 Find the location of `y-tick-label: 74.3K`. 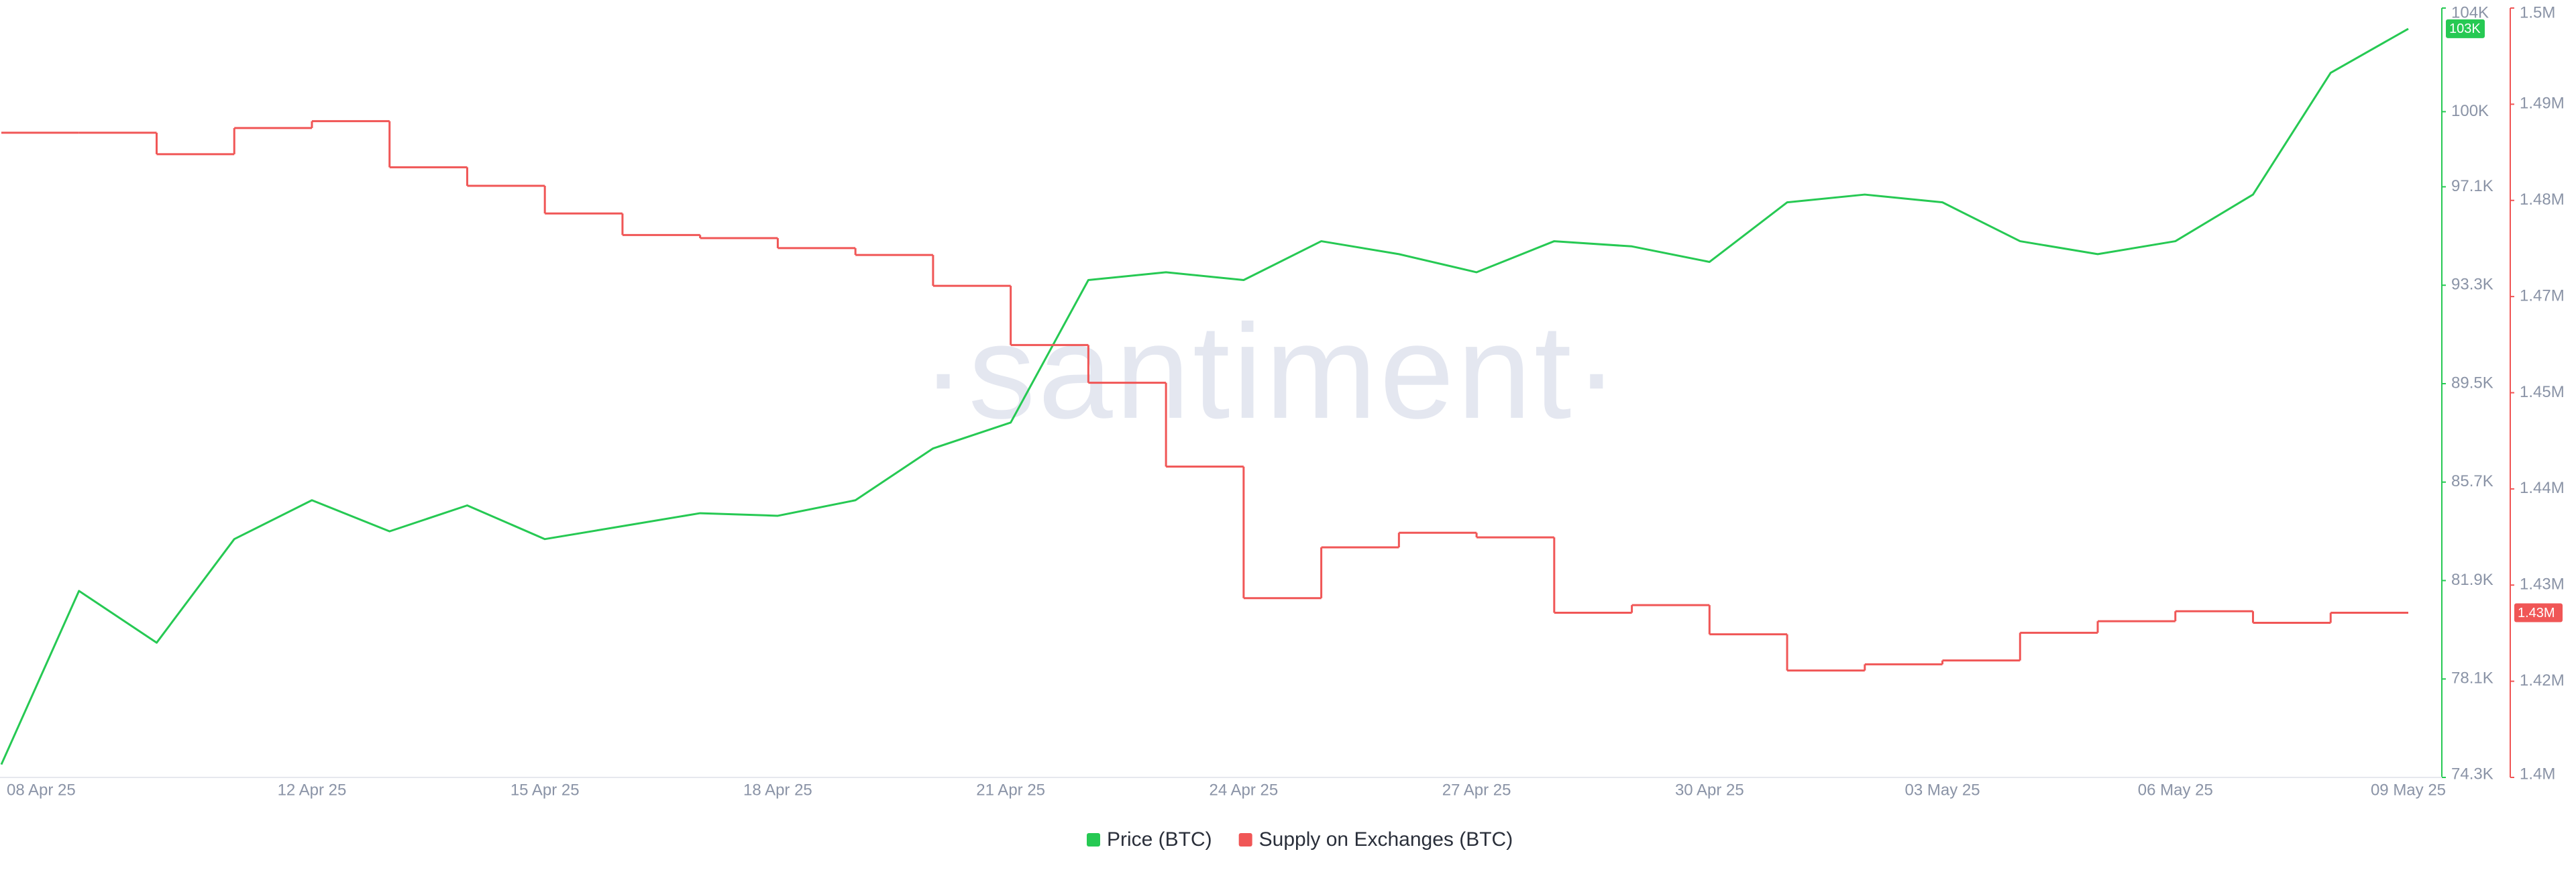

y-tick-label: 74.3K is located at coordinates (2472, 774).